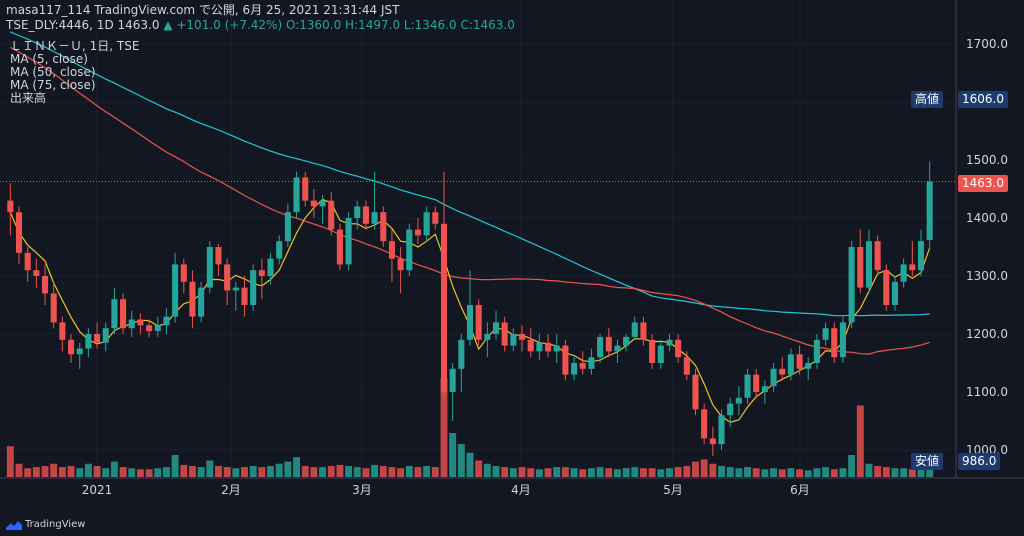  What do you see at coordinates (223, 25) in the screenshot?
I see `price-change: ▲ +101.0 (+7.42%)` at bounding box center [223, 25].